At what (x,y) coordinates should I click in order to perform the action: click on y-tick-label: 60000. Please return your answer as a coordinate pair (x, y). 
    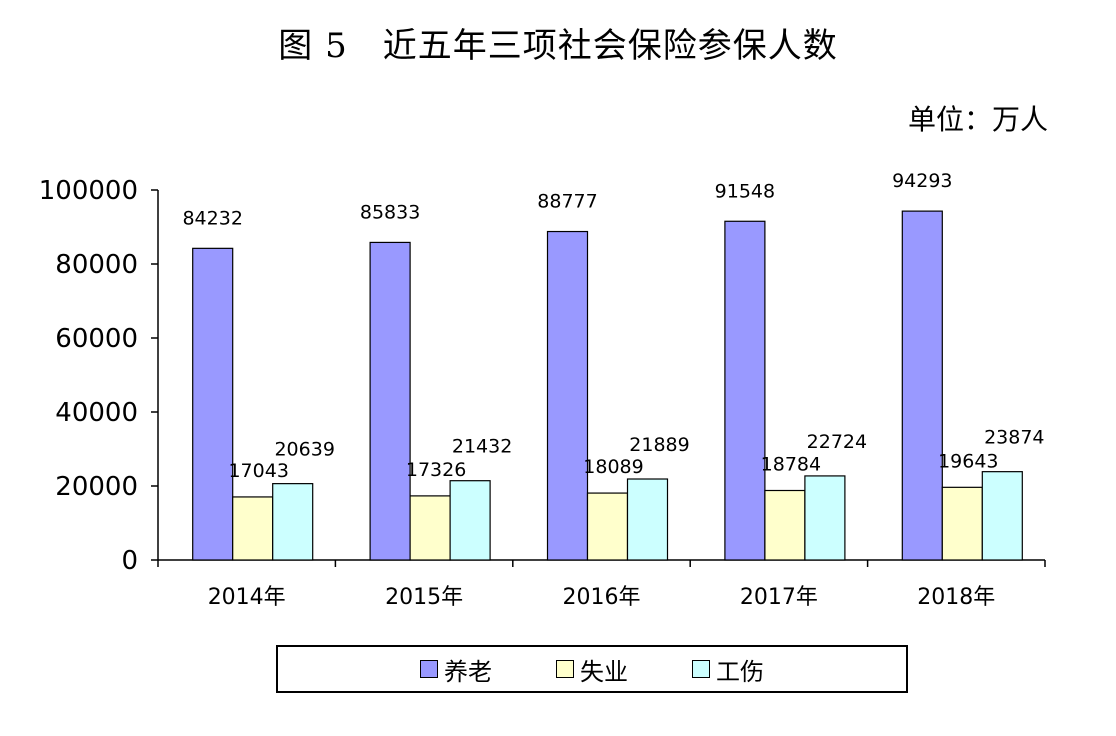
    Looking at the image, I should click on (96, 339).